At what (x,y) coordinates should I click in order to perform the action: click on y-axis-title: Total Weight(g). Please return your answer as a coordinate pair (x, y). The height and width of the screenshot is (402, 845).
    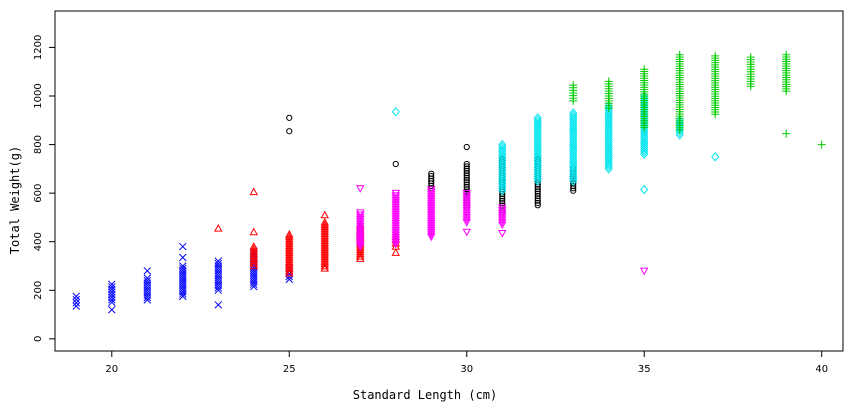
    Looking at the image, I should click on (15, 200).